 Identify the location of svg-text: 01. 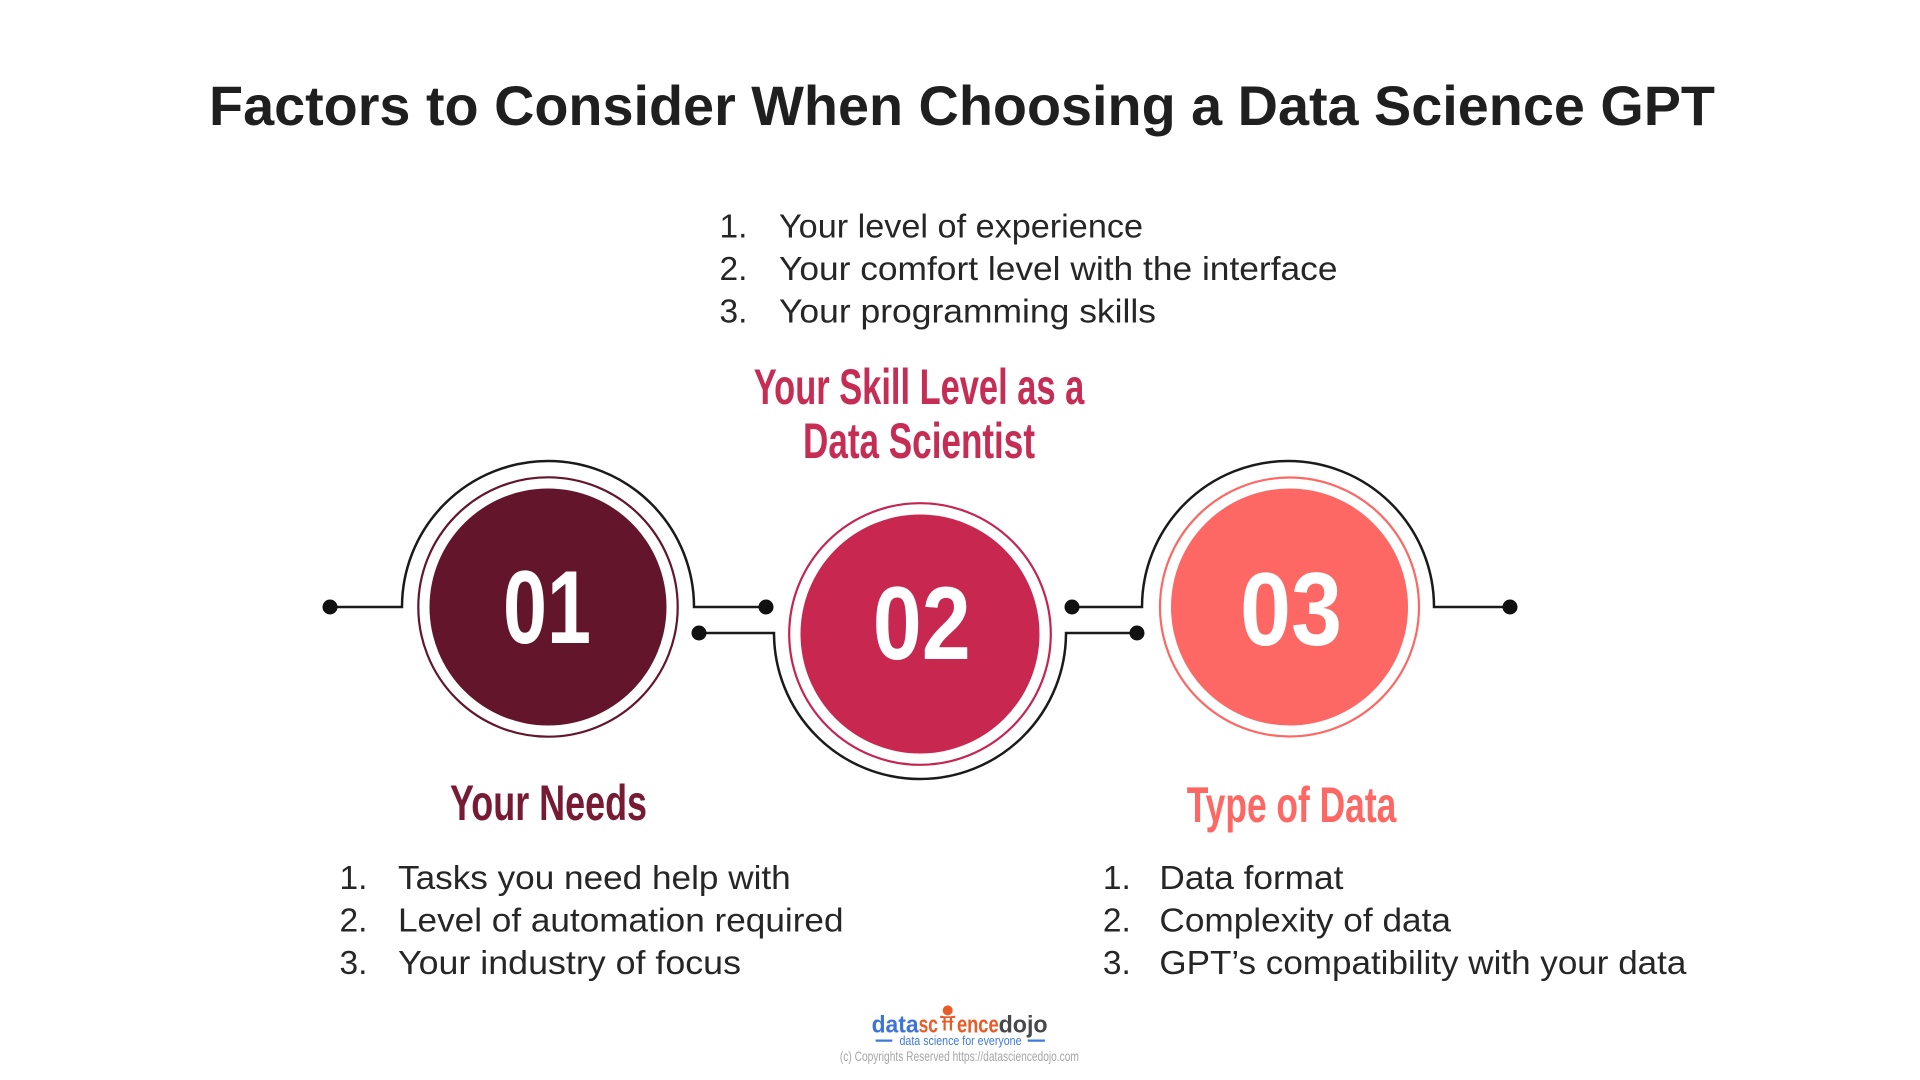
(547, 607).